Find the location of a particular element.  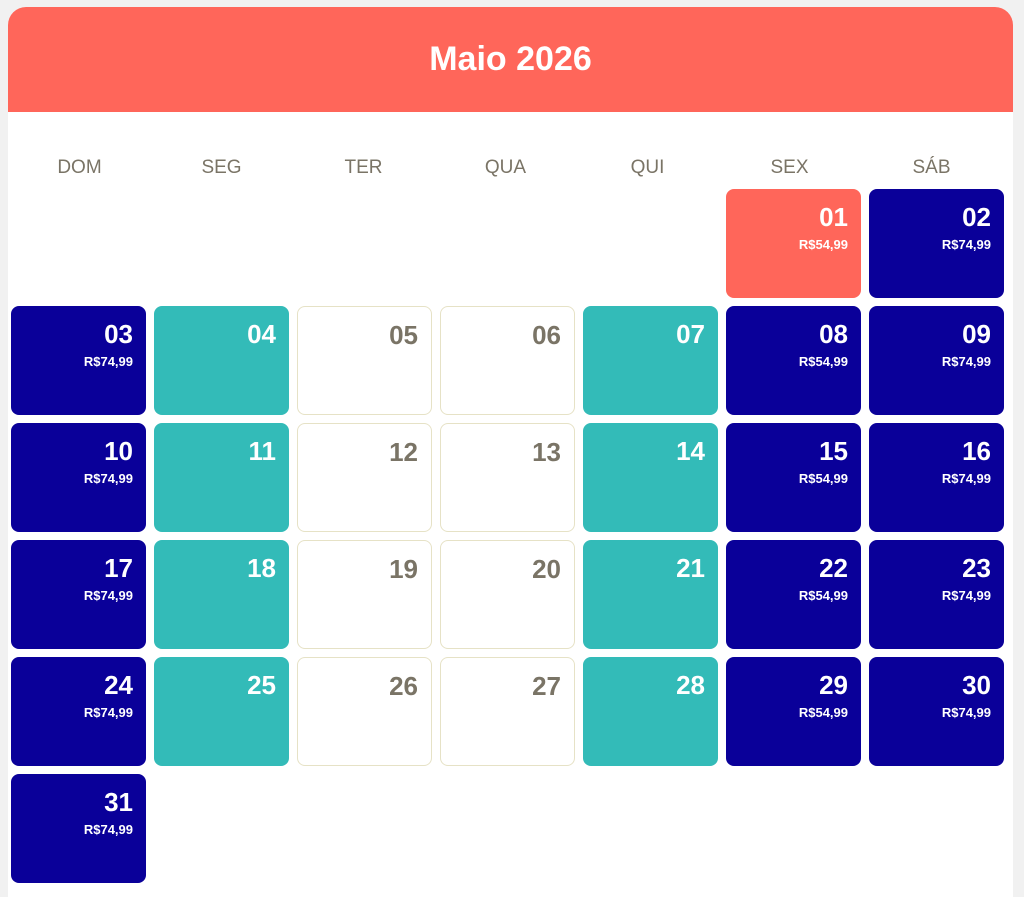

day-number: 31 is located at coordinates (118, 802).